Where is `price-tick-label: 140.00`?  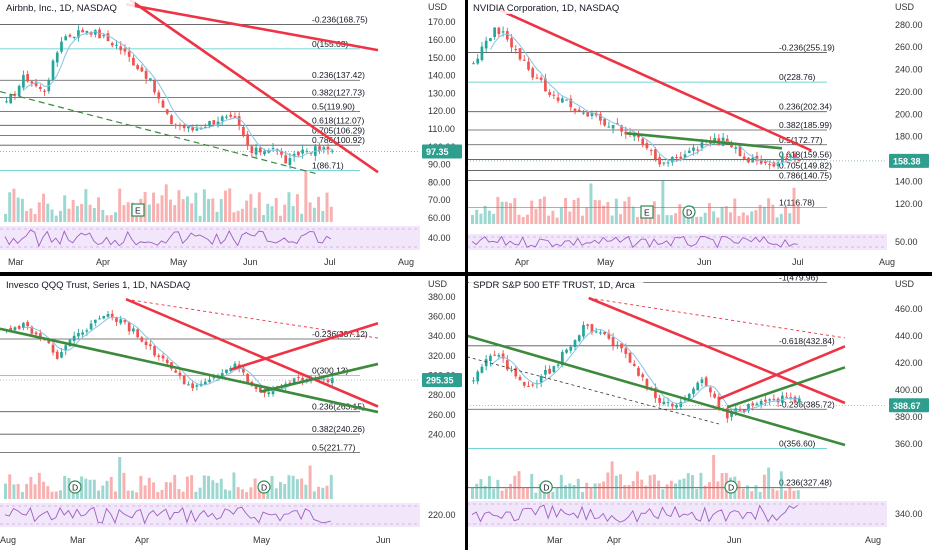
price-tick-label: 140.00 is located at coordinates (442, 76).